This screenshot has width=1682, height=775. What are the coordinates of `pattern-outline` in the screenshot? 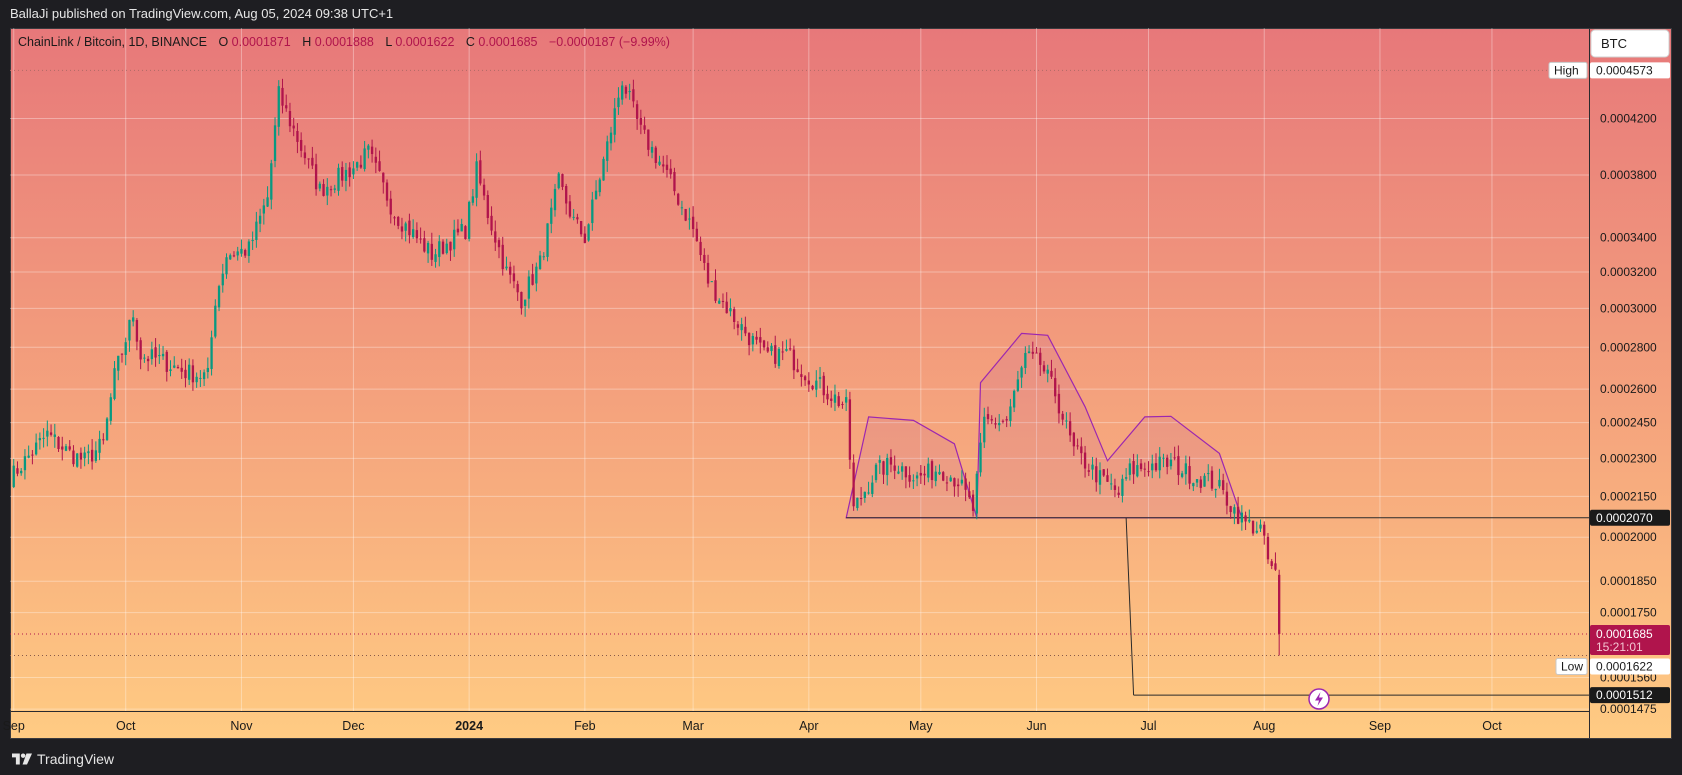 It's located at (1044, 425).